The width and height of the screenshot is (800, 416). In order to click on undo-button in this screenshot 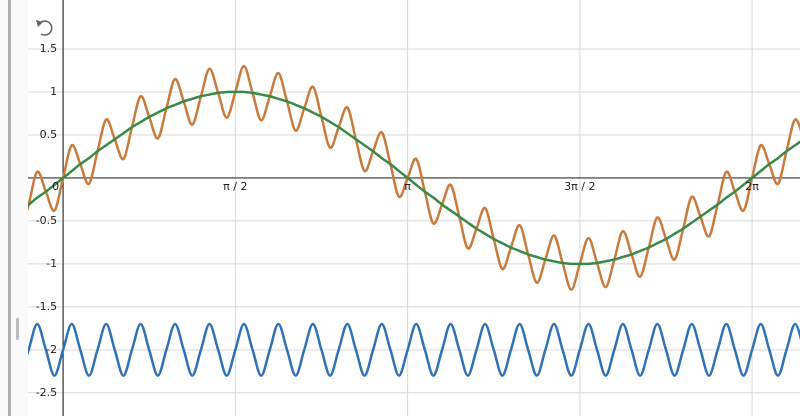, I will do `click(44, 28)`.